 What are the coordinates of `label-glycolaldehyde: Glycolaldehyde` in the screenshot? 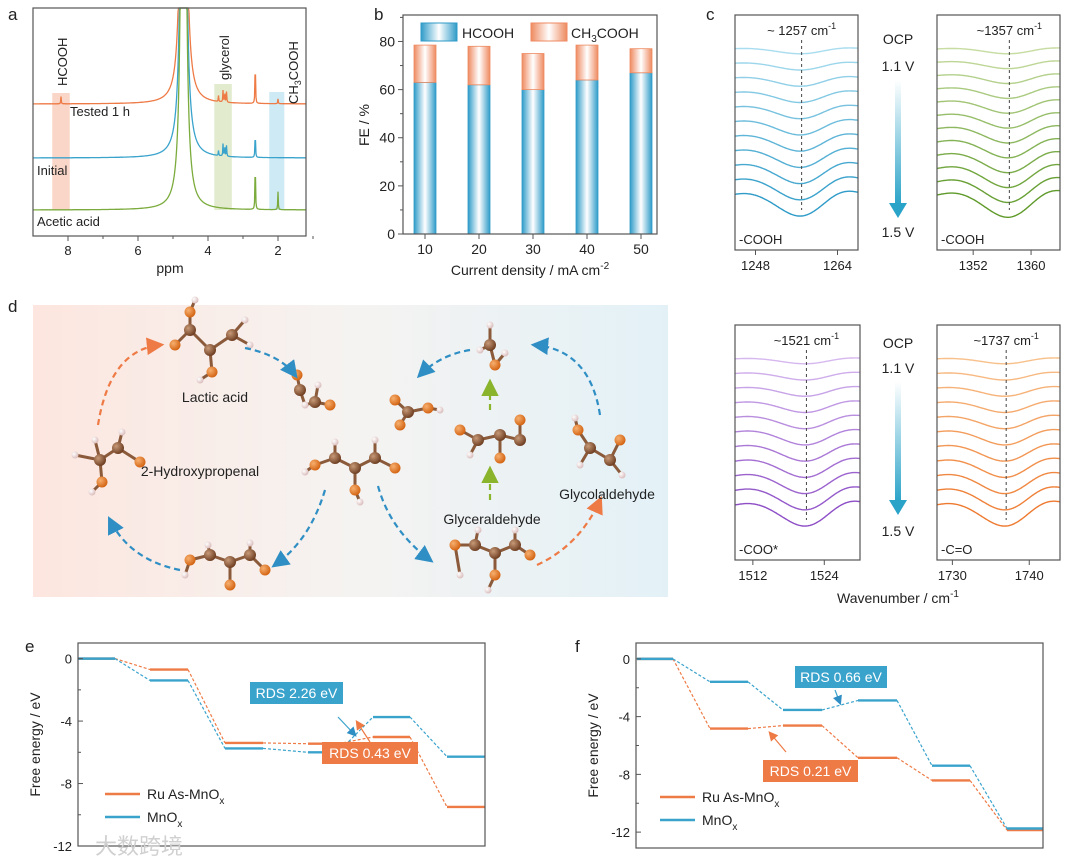 It's located at (607, 494).